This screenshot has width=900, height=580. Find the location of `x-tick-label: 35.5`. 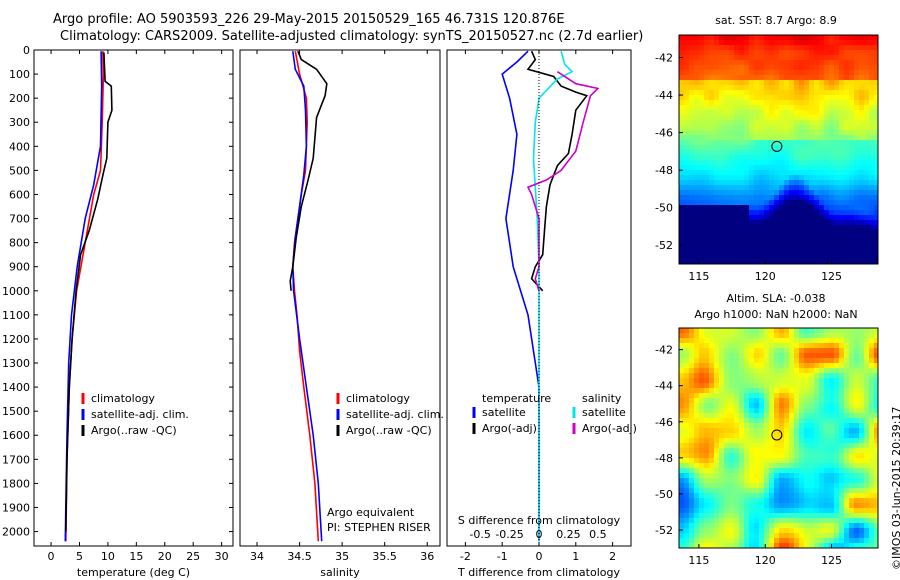

x-tick-label: 35.5 is located at coordinates (384, 556).